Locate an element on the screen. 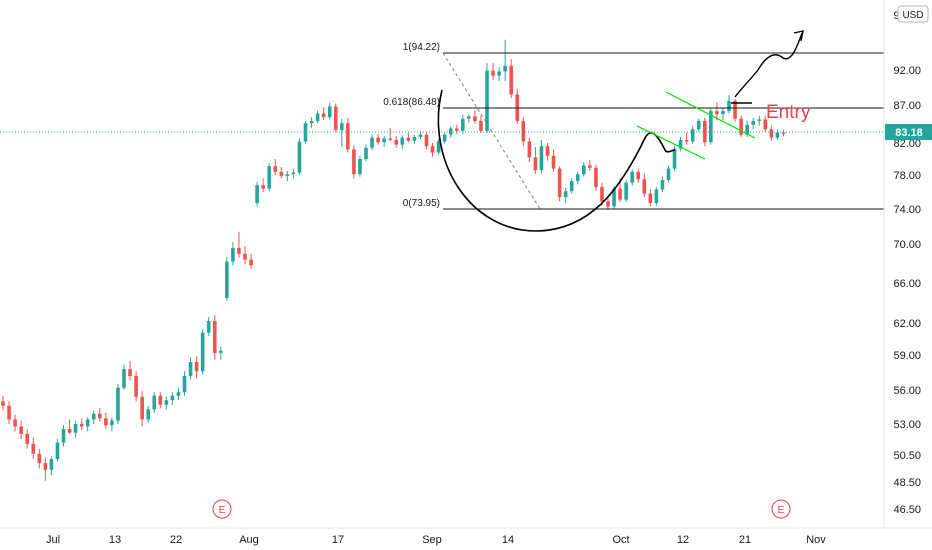 The height and width of the screenshot is (550, 932). event-markers: E E is located at coordinates (501, 509).